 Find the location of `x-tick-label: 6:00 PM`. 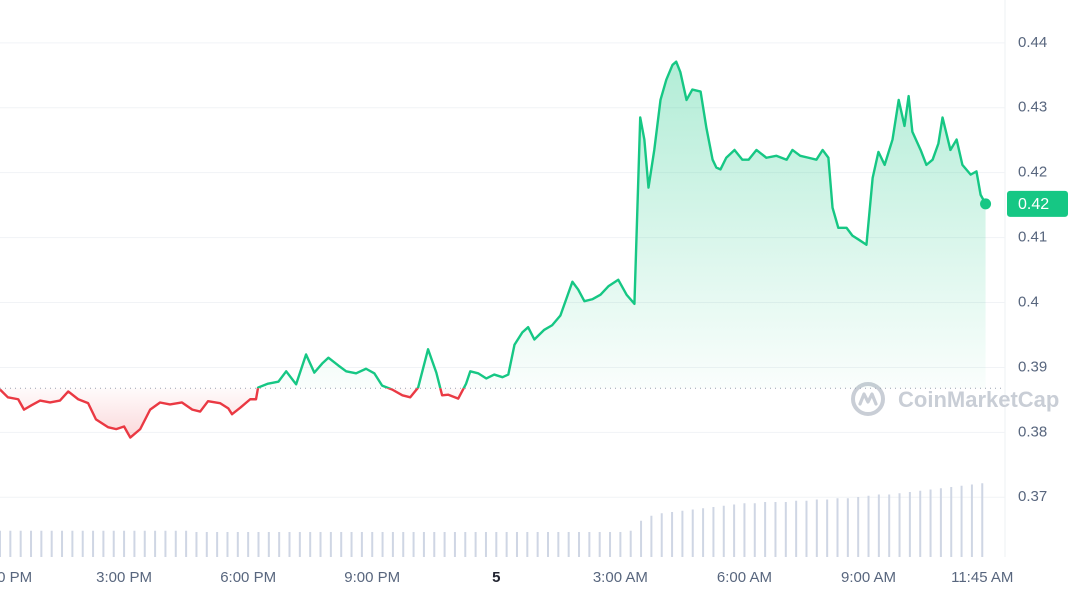

x-tick-label: 6:00 PM is located at coordinates (248, 577).